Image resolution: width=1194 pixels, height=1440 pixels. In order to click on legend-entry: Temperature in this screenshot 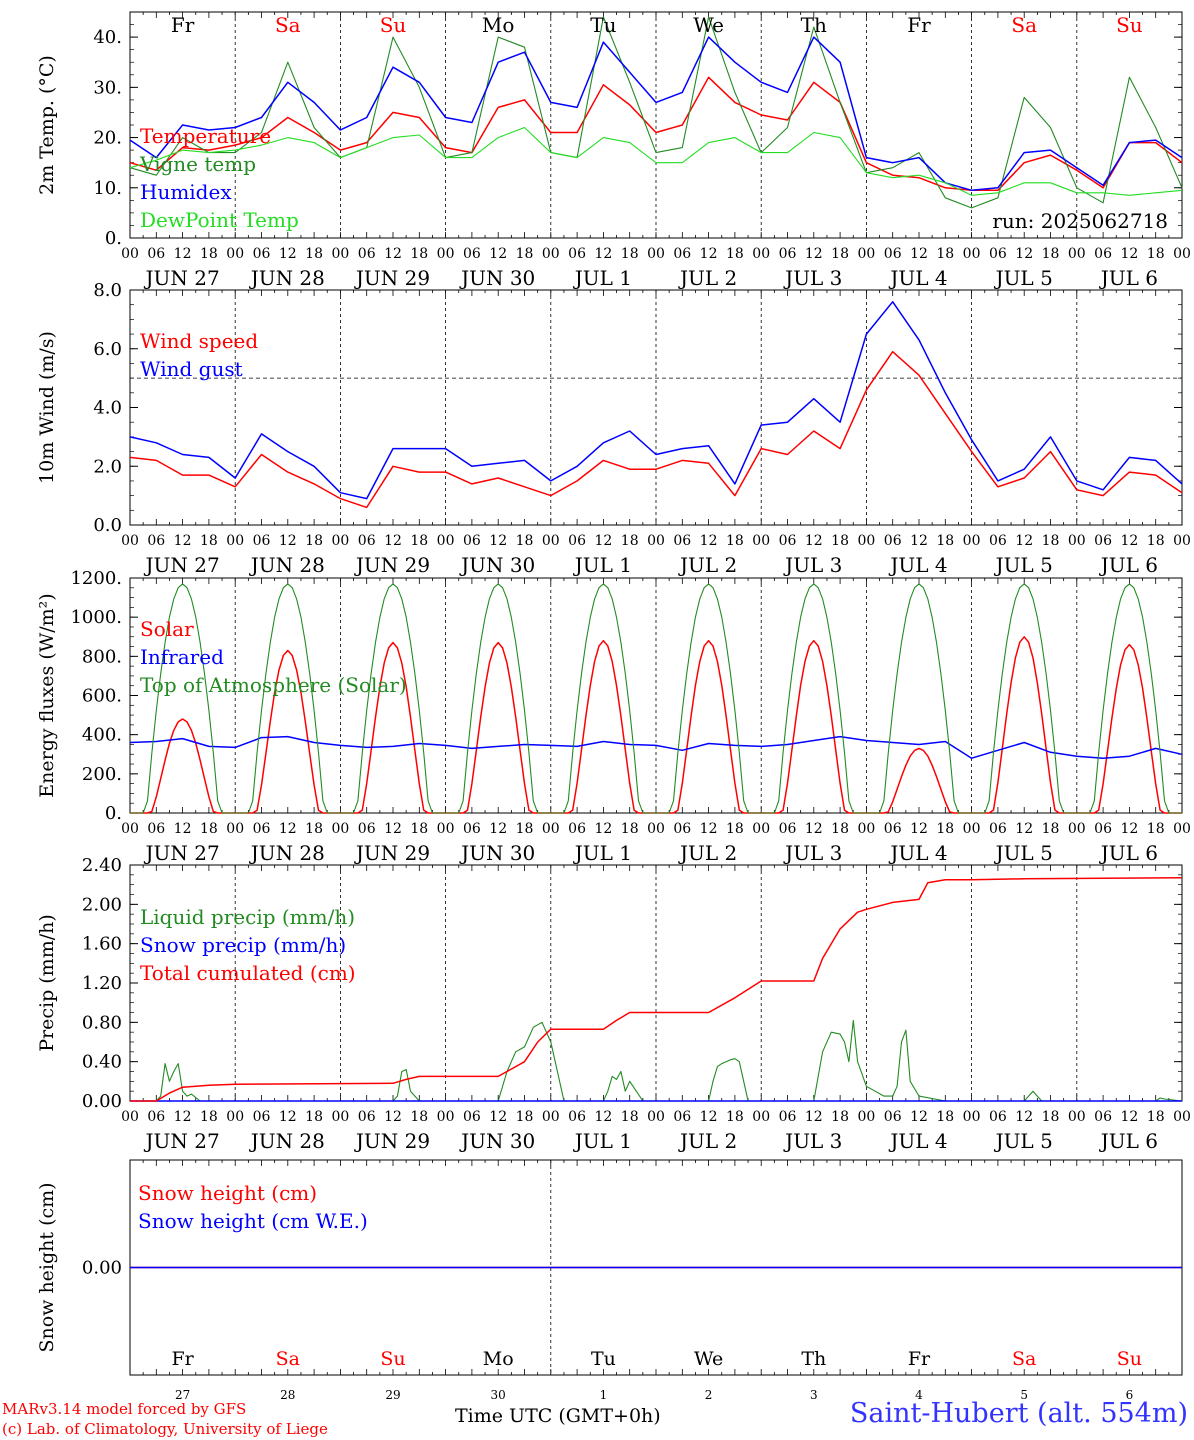, I will do `click(205, 136)`.